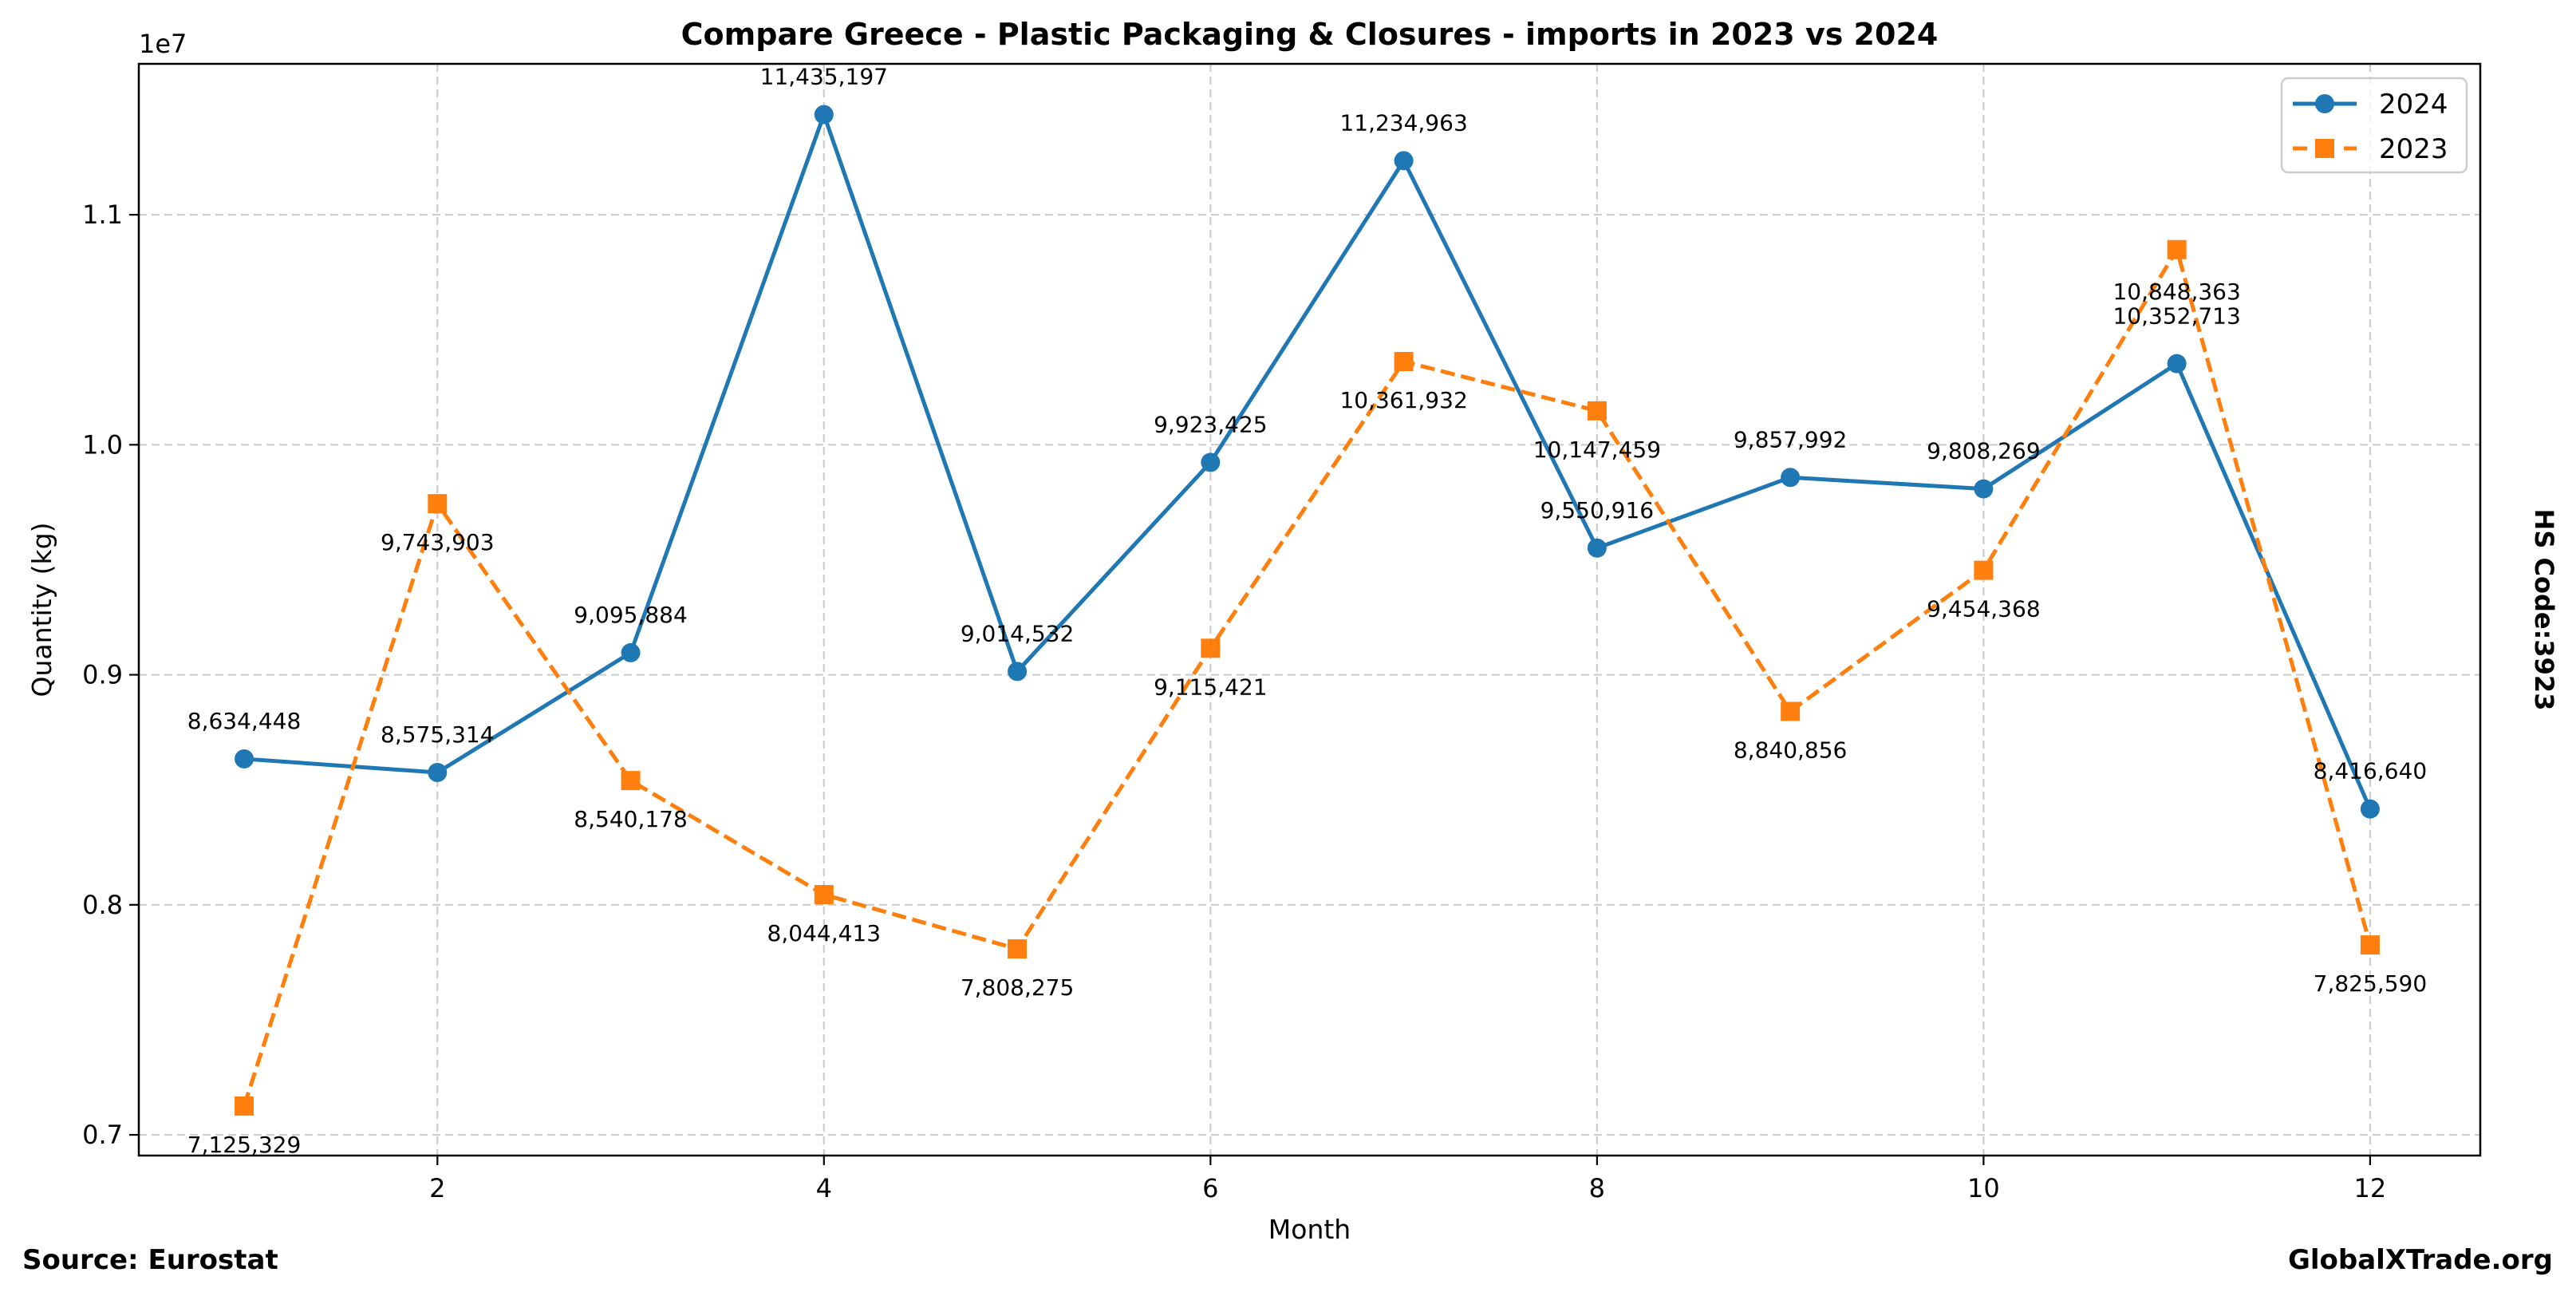 The height and width of the screenshot is (1296, 2576). What do you see at coordinates (2413, 105) in the screenshot?
I see `legend-label-2024: 2024` at bounding box center [2413, 105].